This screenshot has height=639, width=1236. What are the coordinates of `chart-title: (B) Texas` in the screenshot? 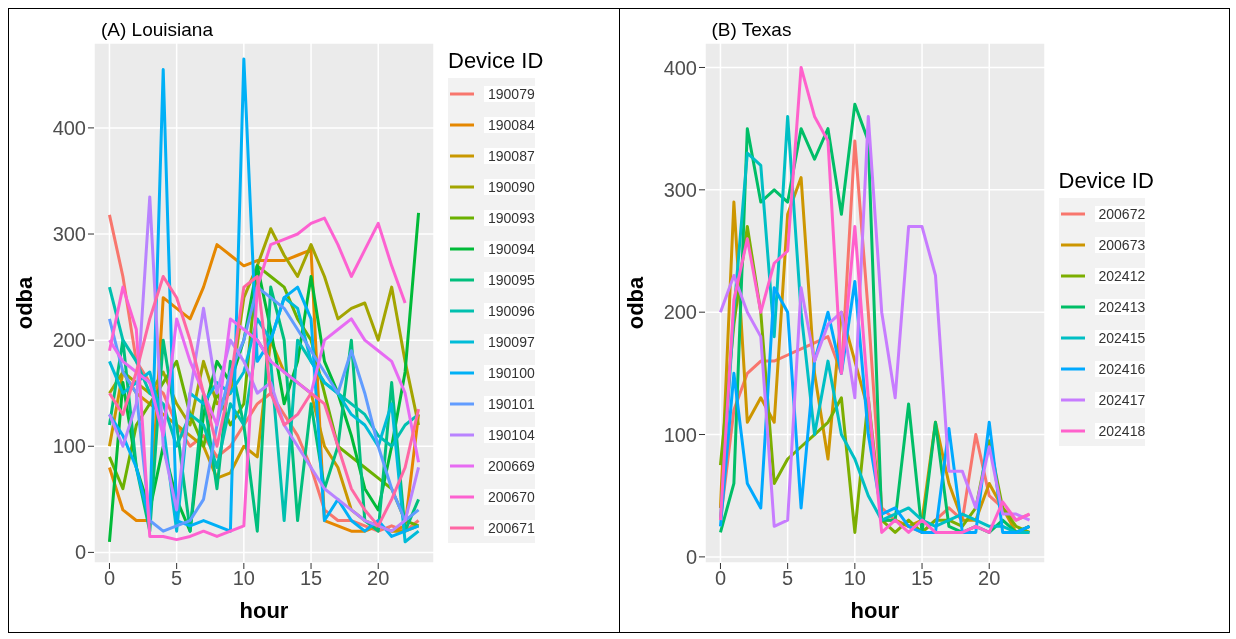 It's located at (751, 30).